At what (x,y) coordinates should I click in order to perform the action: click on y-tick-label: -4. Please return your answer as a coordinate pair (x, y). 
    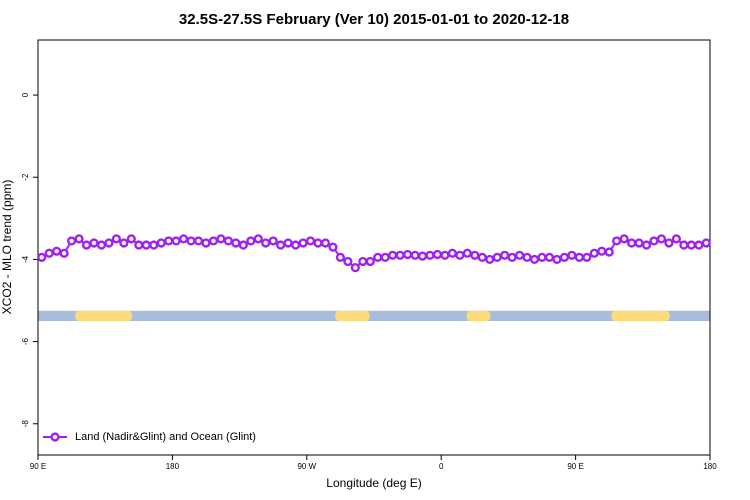
    Looking at the image, I should click on (25, 259).